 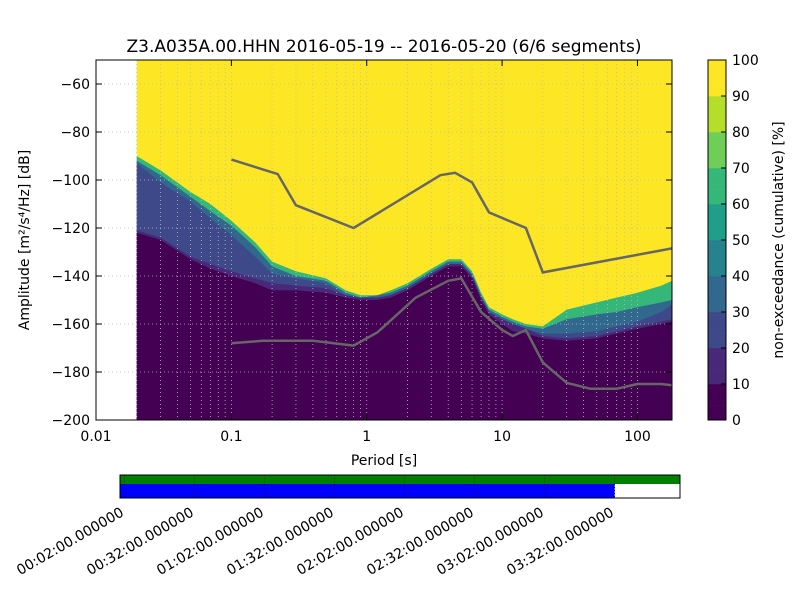 What do you see at coordinates (741, 385) in the screenshot?
I see `colorbar-tick-label: 10` at bounding box center [741, 385].